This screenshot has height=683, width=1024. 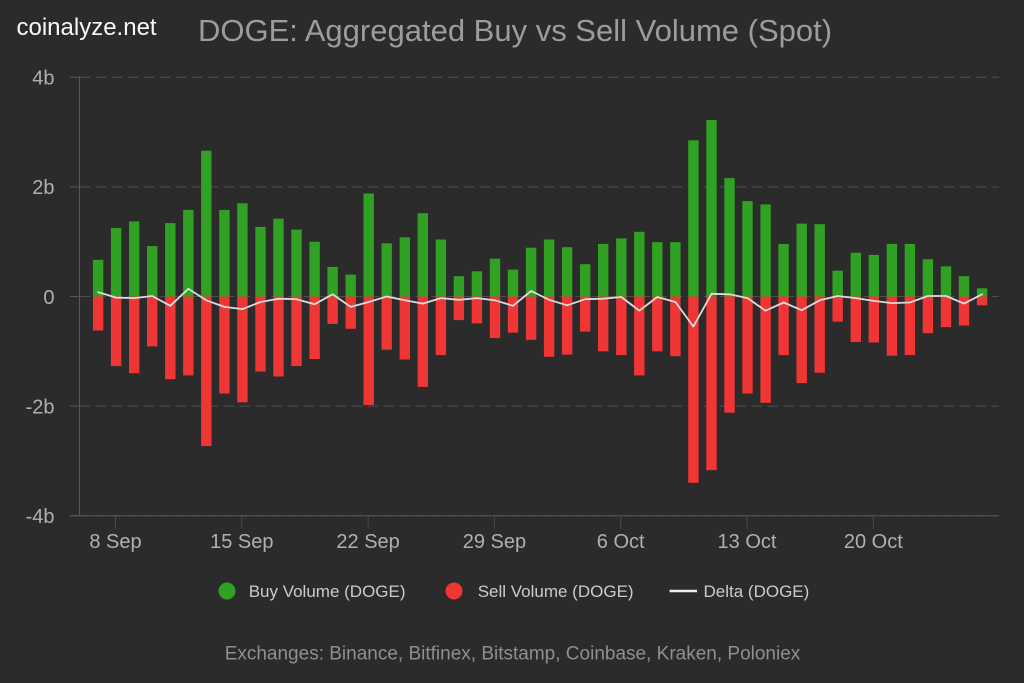 I want to click on svg-text: 15 Sep, so click(x=241, y=542).